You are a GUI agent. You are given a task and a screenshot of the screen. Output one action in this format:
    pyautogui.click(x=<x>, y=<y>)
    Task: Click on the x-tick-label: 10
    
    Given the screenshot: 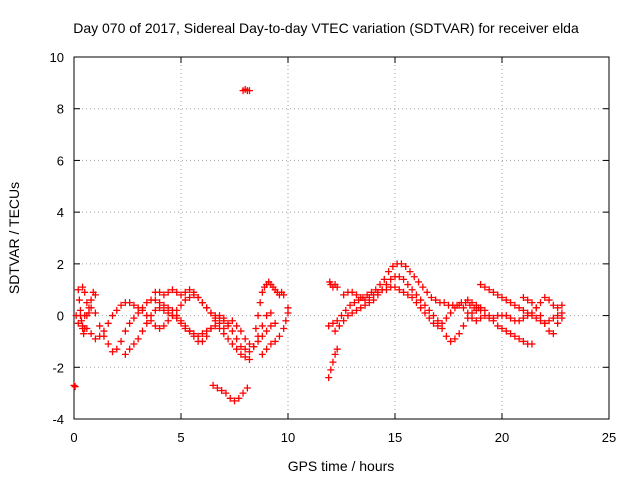 What is the action you would take?
    pyautogui.click(x=288, y=437)
    